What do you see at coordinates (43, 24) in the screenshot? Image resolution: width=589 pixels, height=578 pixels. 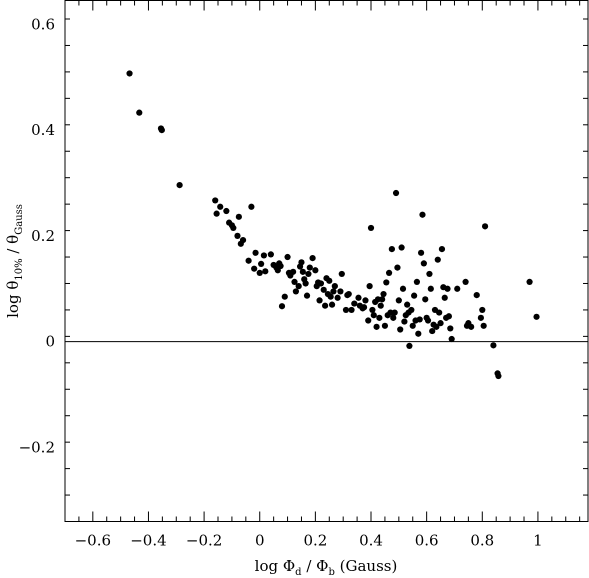 I see `y-tick-label: 0.6` at bounding box center [43, 24].